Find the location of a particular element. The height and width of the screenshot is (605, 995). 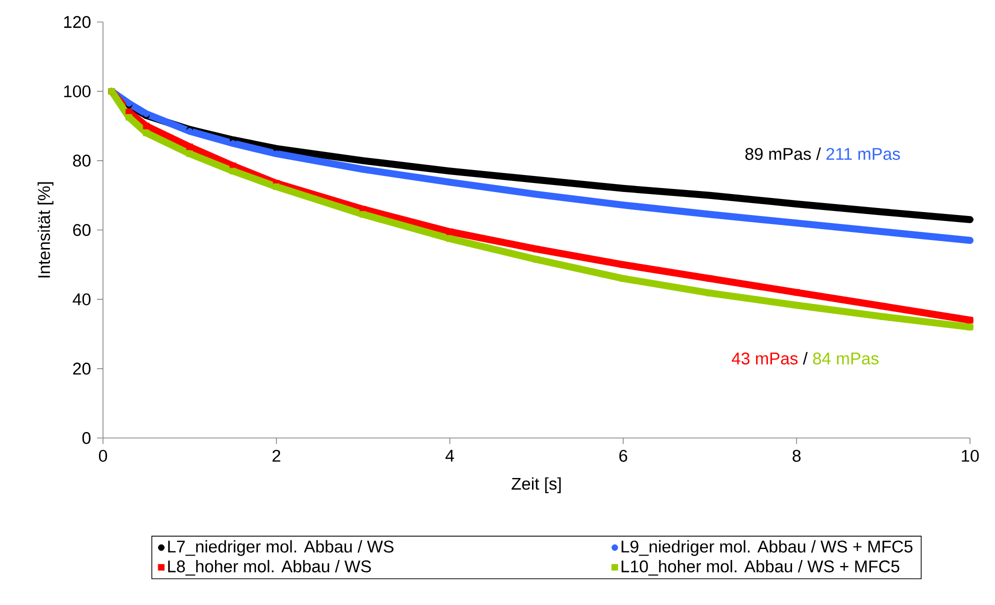

legend-label: L9_niedriger mol. Abbau / WS + MFC5 is located at coordinates (767, 548).